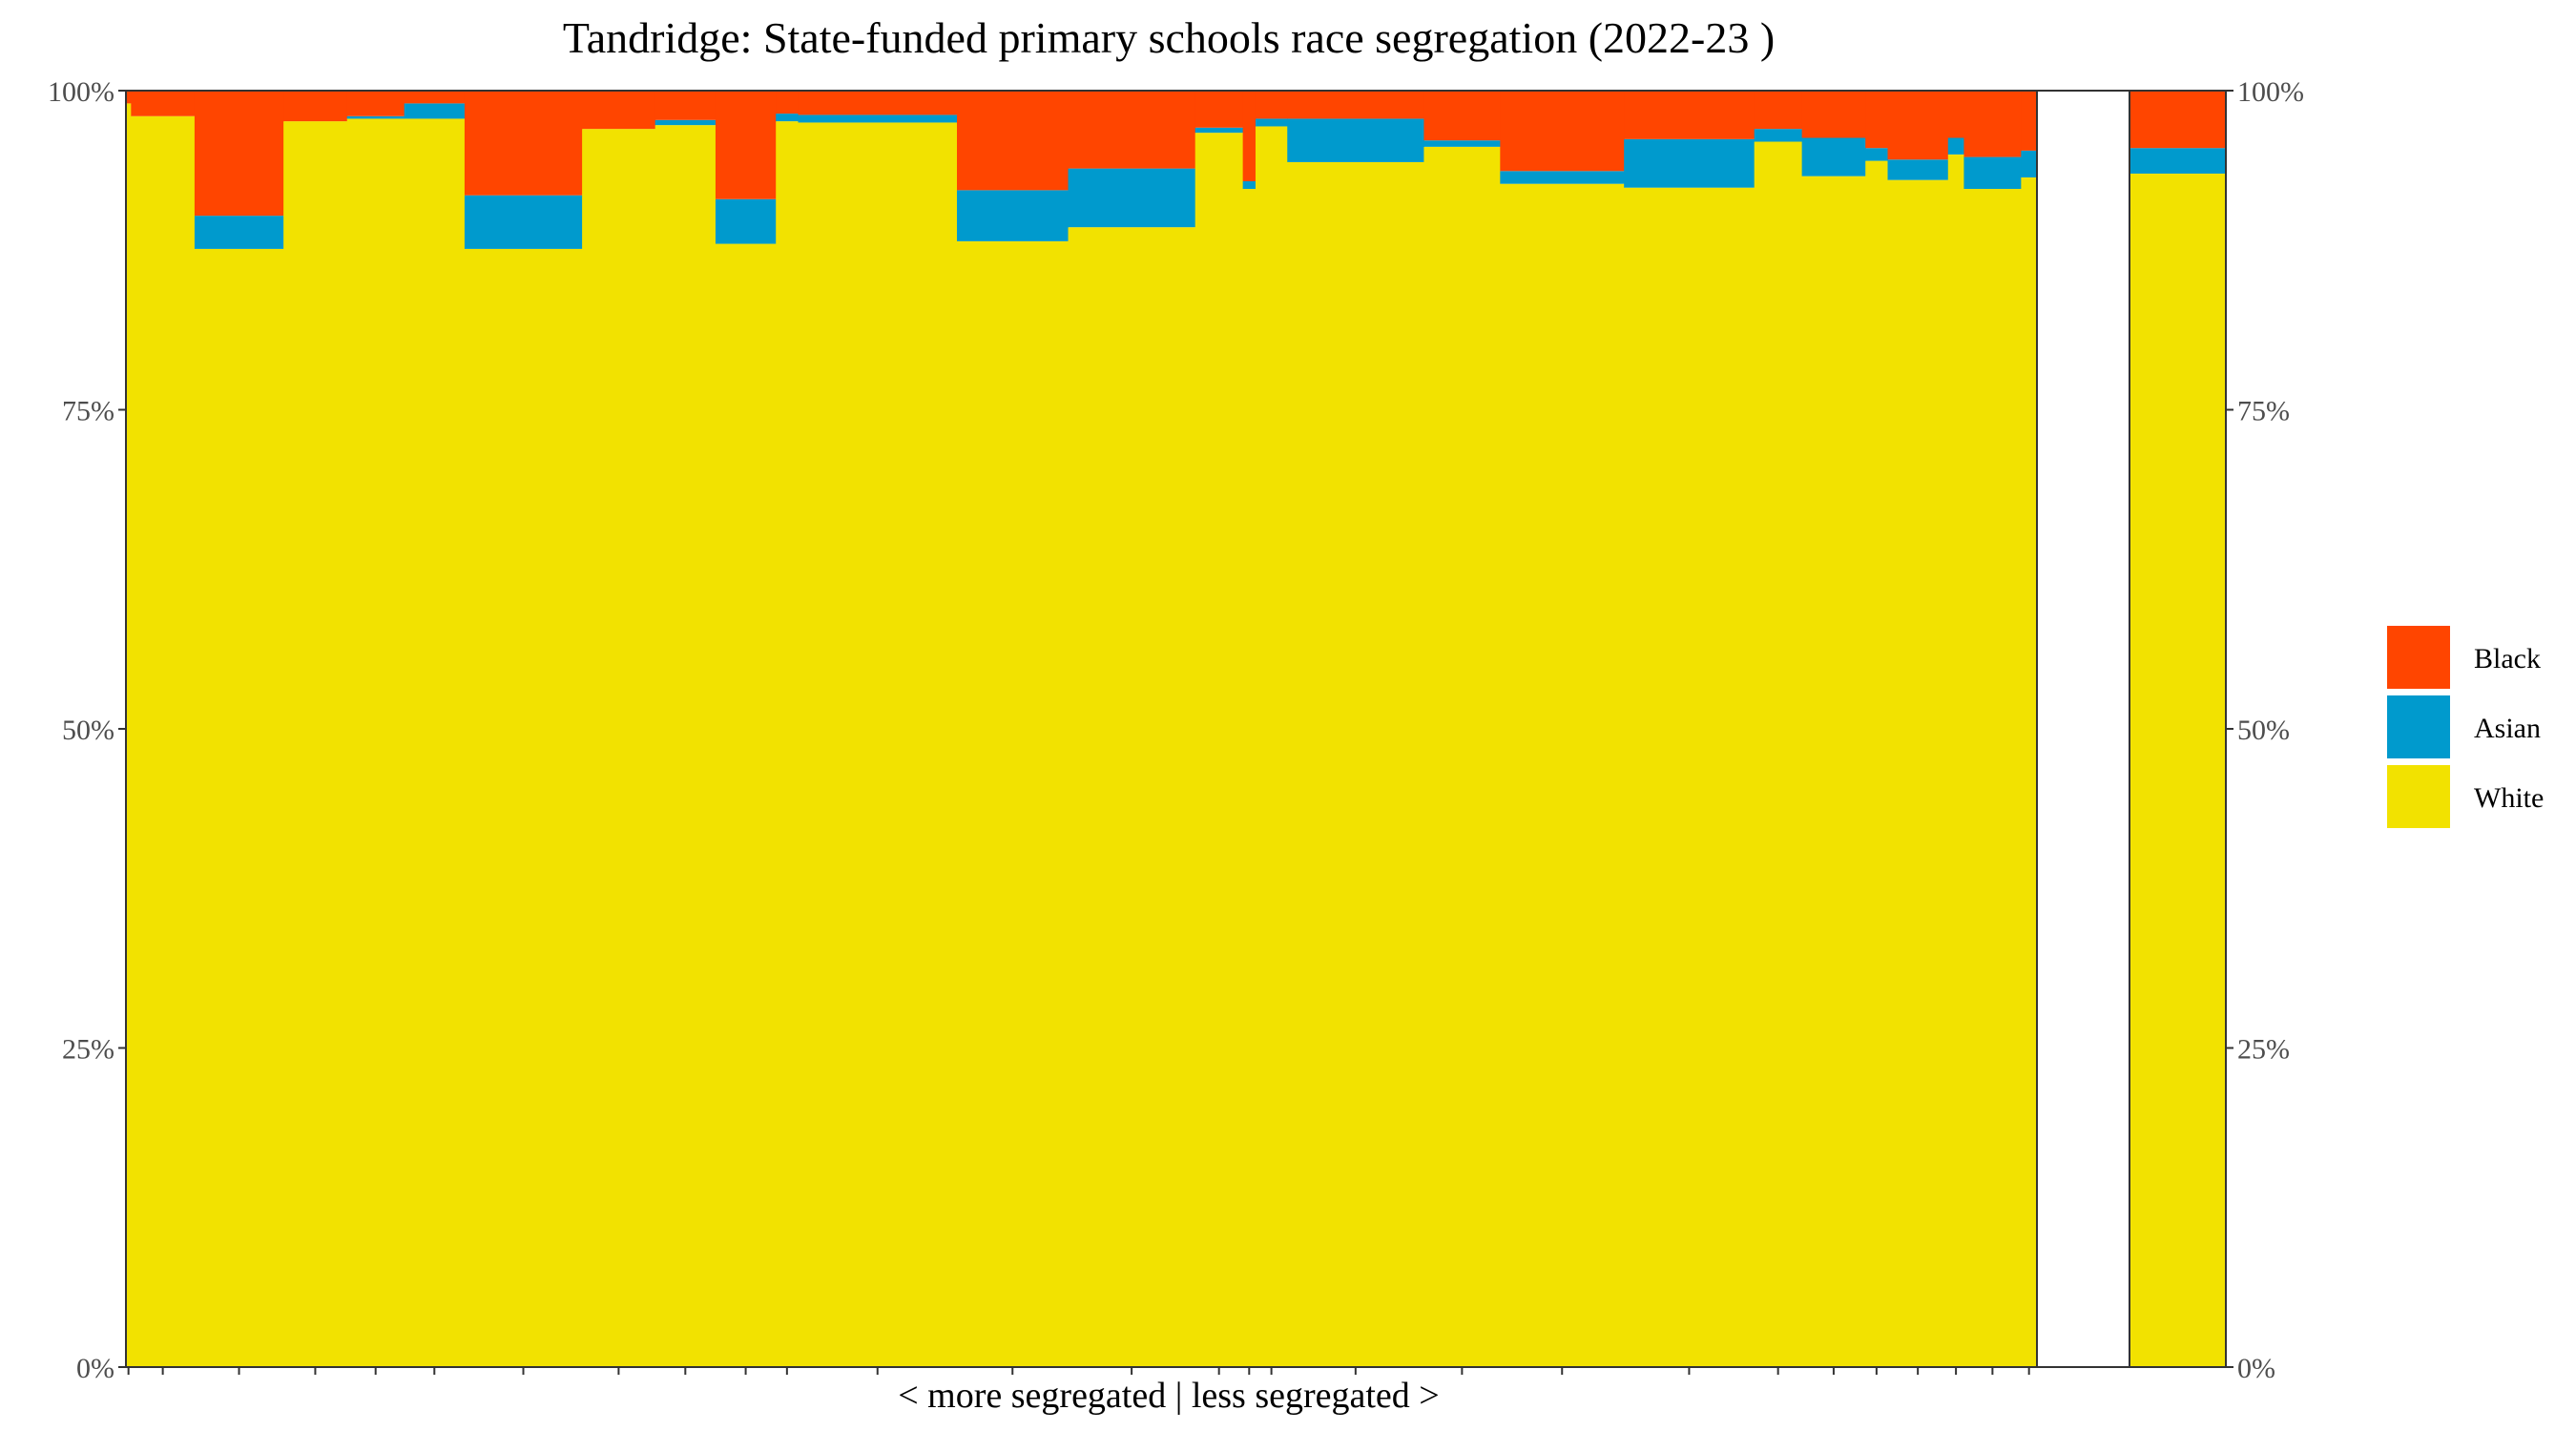 This screenshot has width=2576, height=1431. I want to click on overall-bar-asian, so click(2177, 161).